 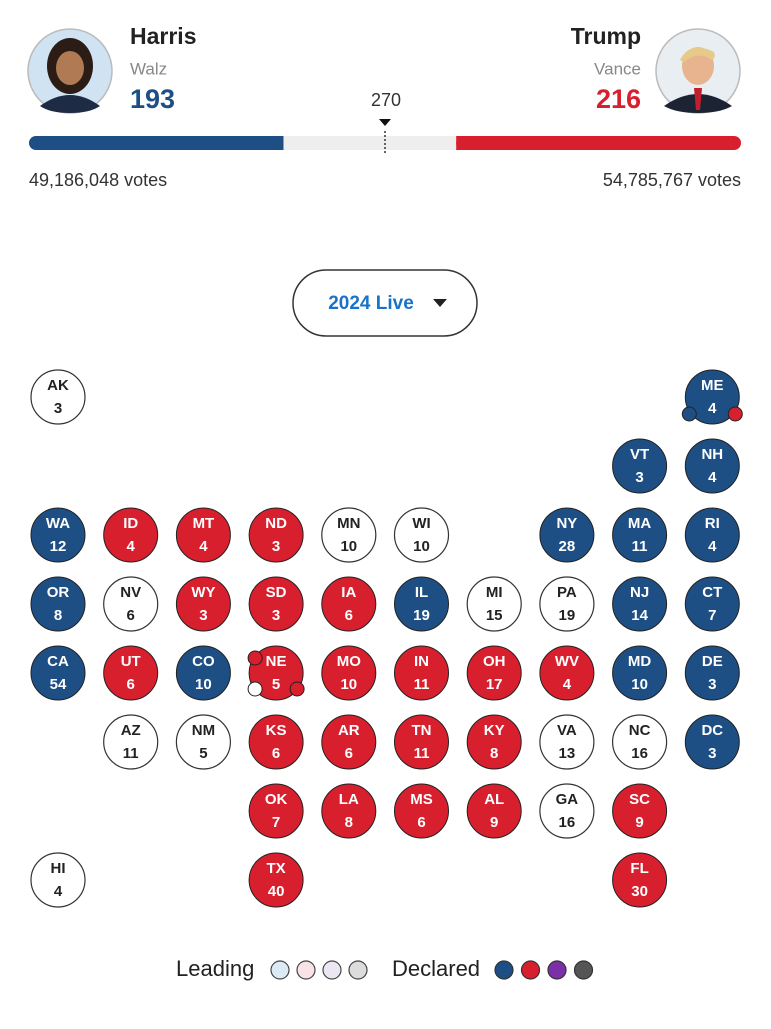 What do you see at coordinates (421, 523) in the screenshot?
I see `state-abbr: WI` at bounding box center [421, 523].